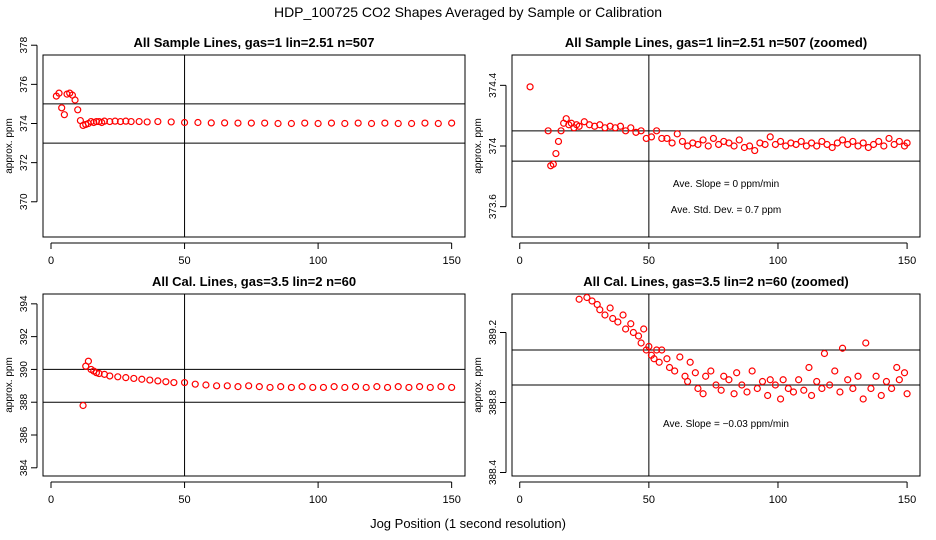 This screenshot has height=540, width=936. I want to click on y-axis-label: approx. ppm, so click(9, 385).